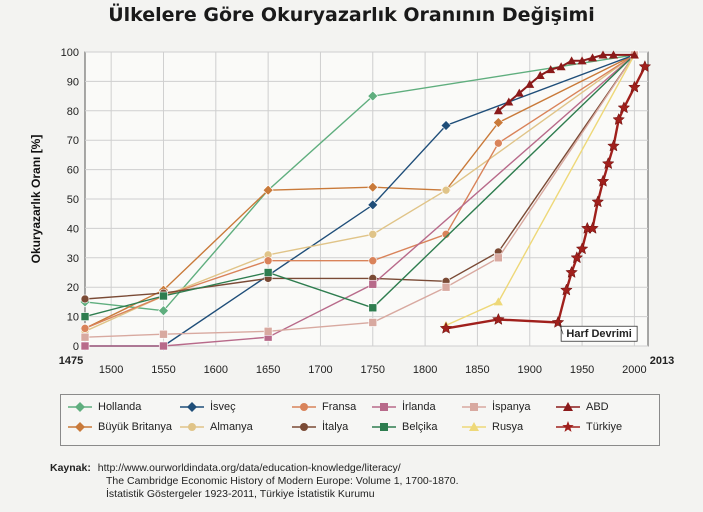 The width and height of the screenshot is (703, 512). I want to click on source-label: Kaynak:, so click(70, 468).